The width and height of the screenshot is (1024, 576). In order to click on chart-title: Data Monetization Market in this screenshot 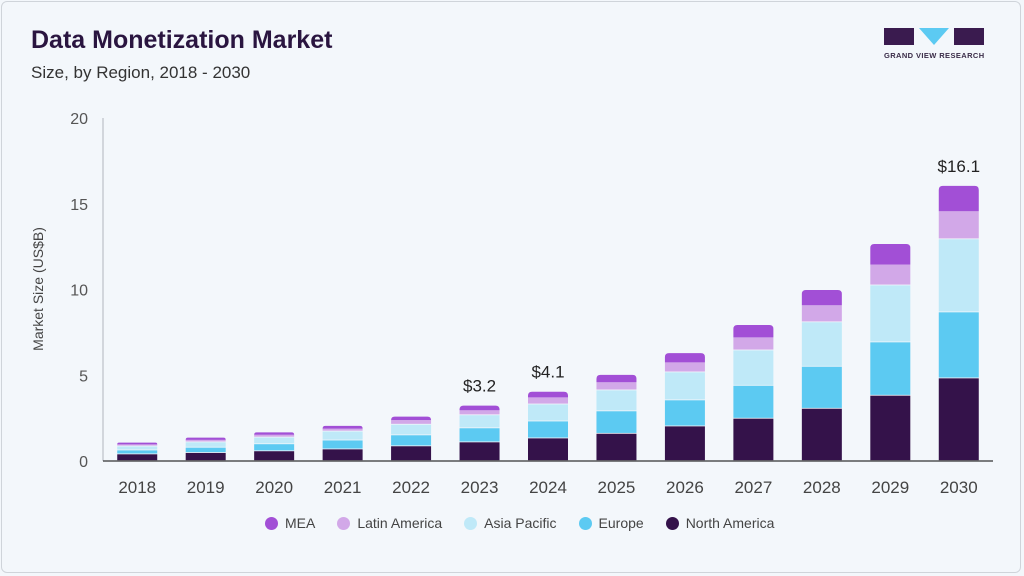, I will do `click(182, 40)`.